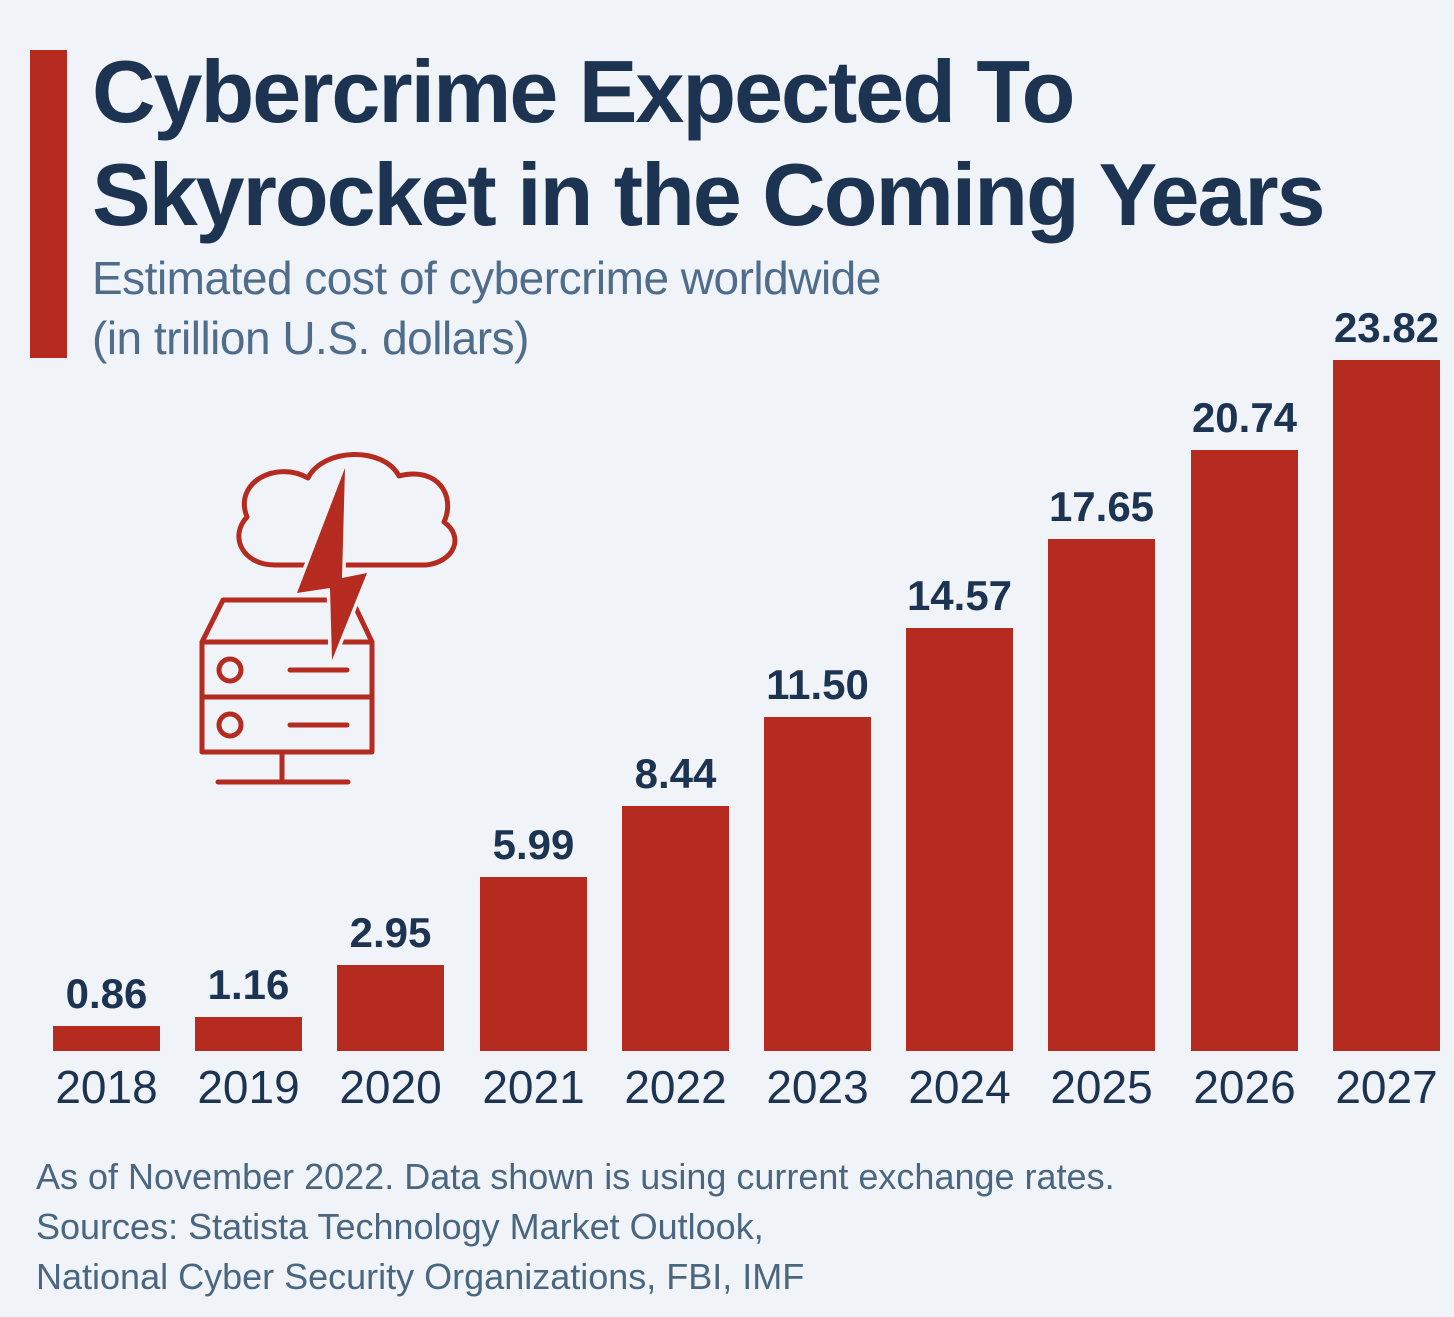 This screenshot has height=1317, width=1454. What do you see at coordinates (248, 1087) in the screenshot?
I see `x-tick-2019: 2019` at bounding box center [248, 1087].